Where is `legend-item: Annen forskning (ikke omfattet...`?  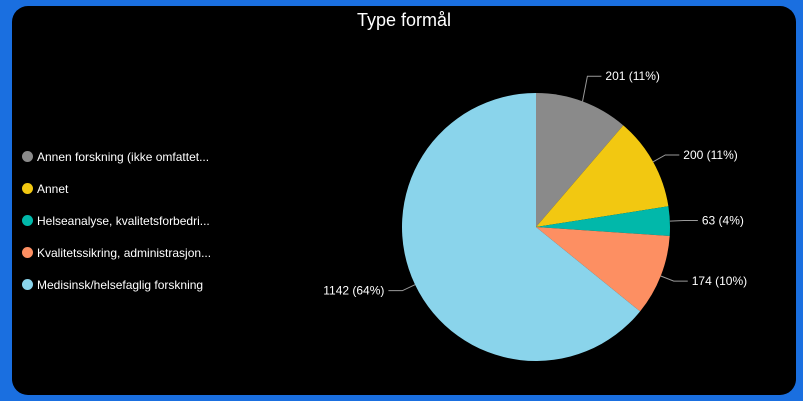
legend-item: Annen forskning (ikke omfattet... is located at coordinates (116, 156).